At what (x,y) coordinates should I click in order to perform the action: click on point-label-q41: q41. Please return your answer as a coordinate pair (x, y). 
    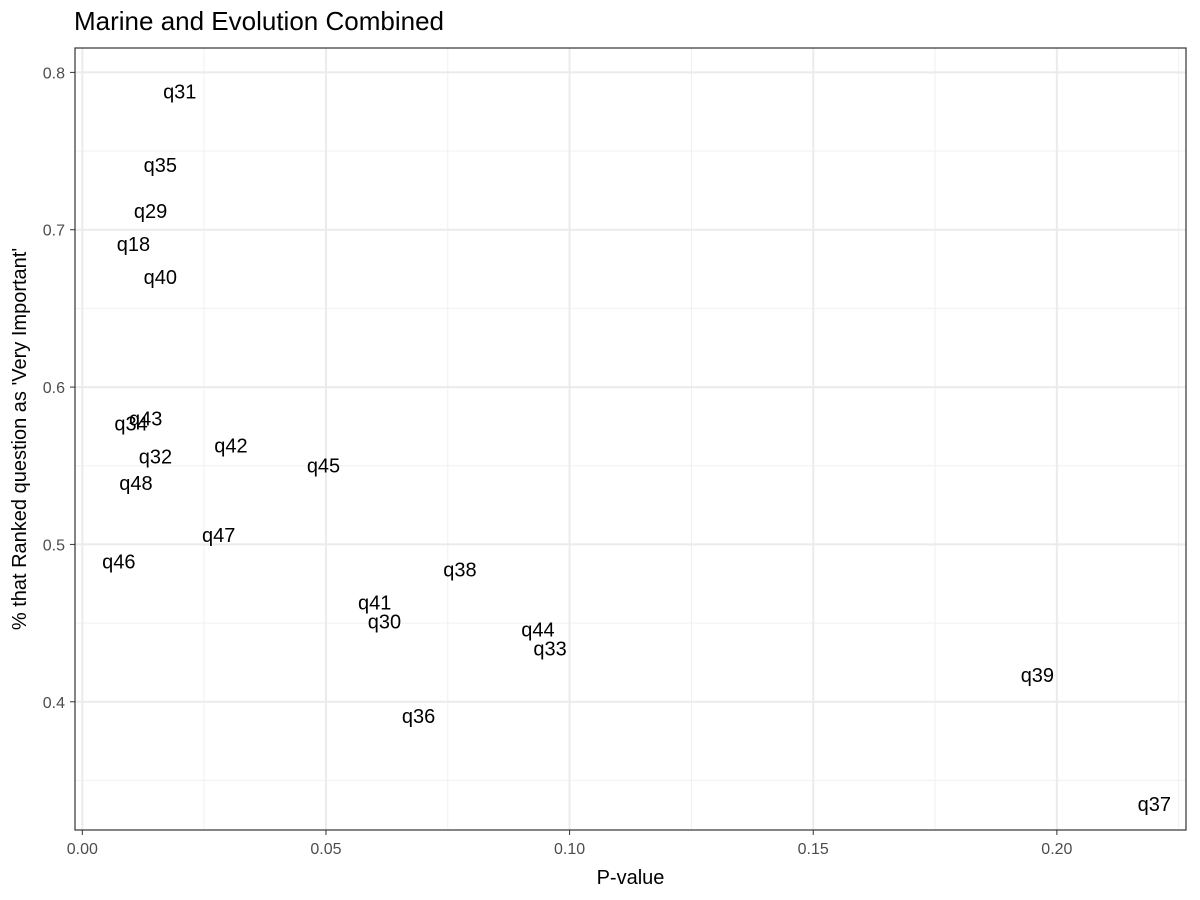
    Looking at the image, I should click on (374, 604).